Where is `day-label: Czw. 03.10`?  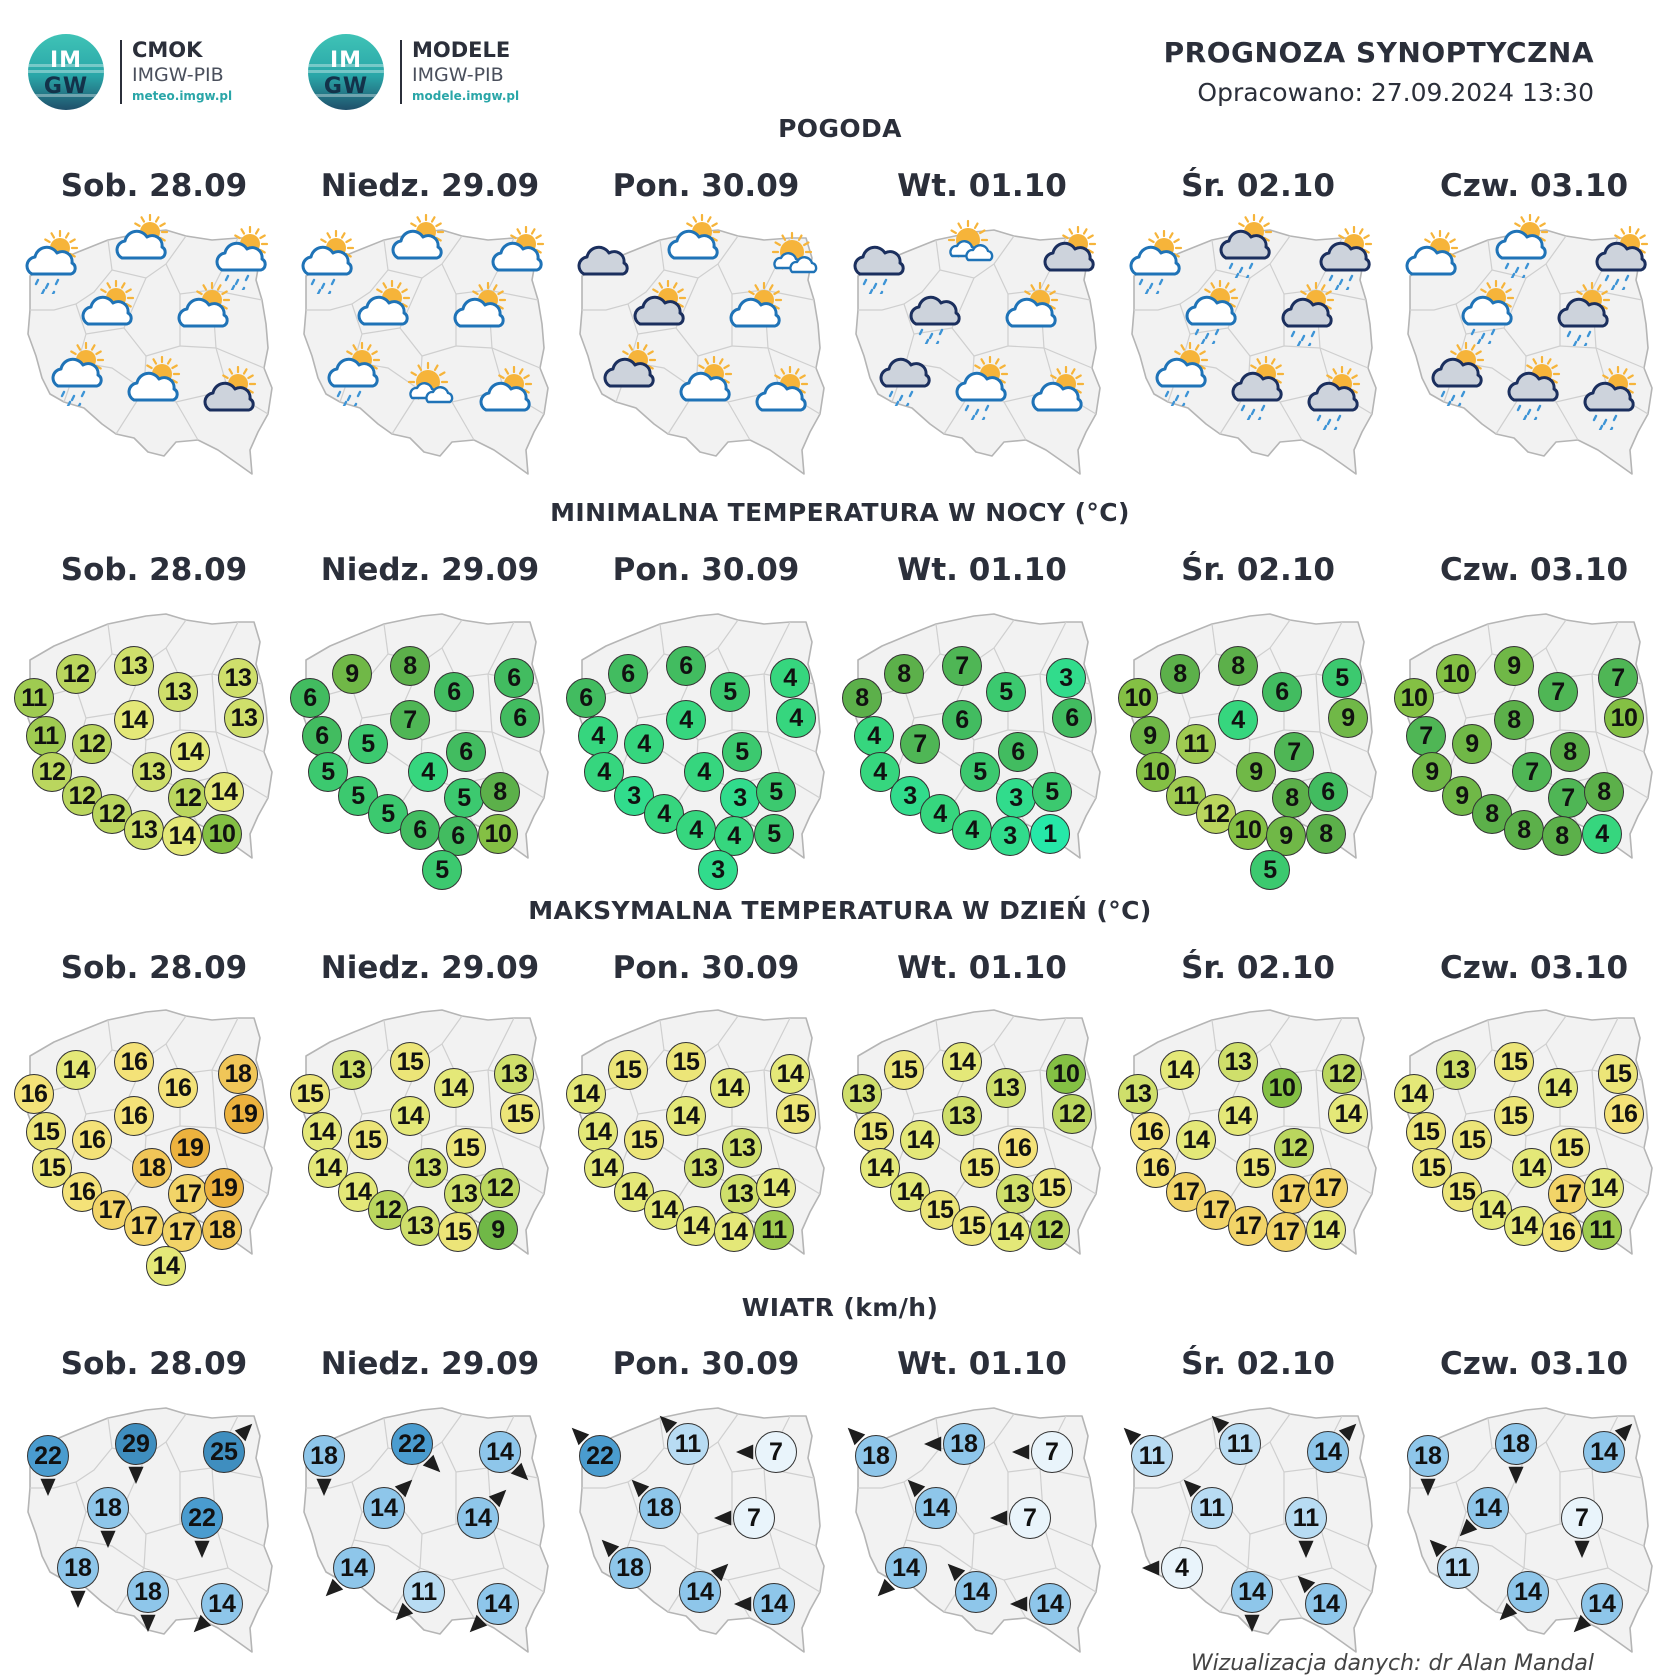 day-label: Czw. 03.10 is located at coordinates (1534, 968).